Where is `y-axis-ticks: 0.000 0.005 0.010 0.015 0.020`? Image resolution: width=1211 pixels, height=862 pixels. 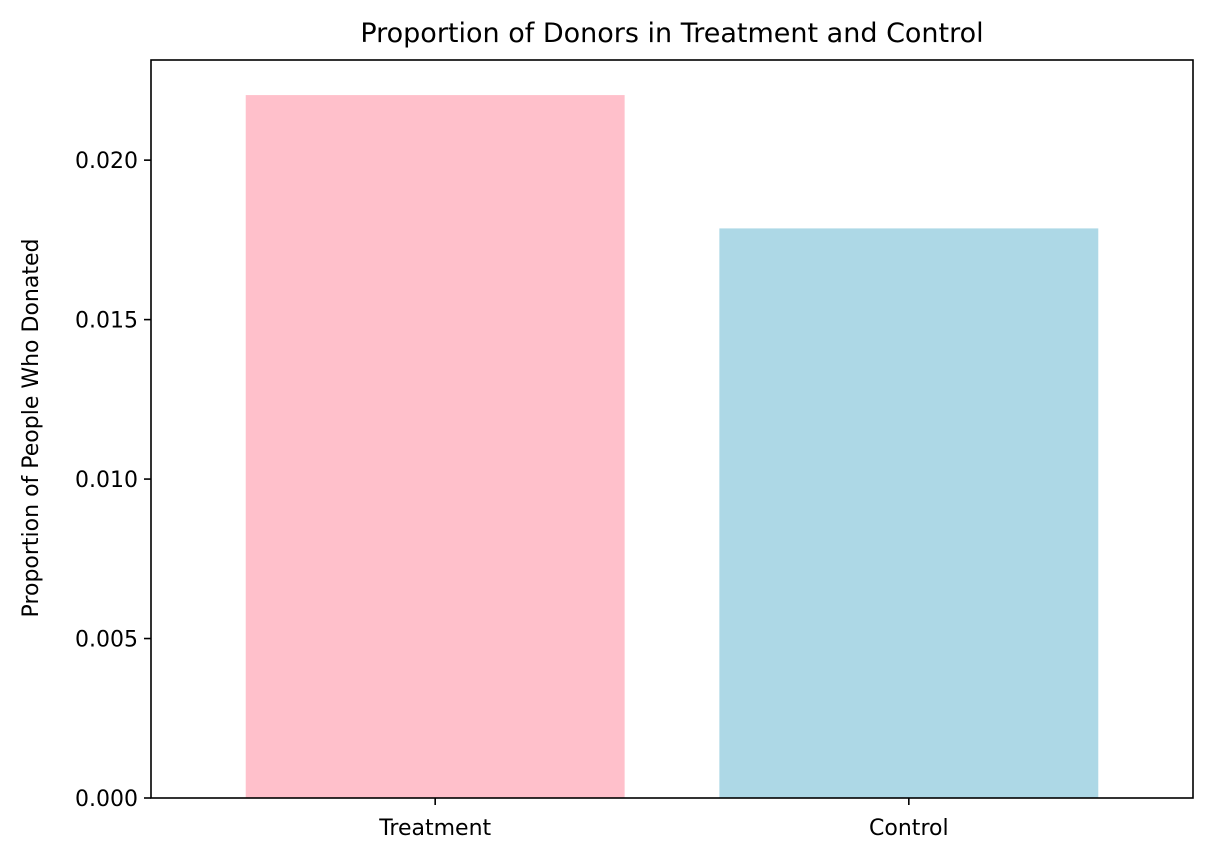 y-axis-ticks: 0.000 0.005 0.010 0.015 0.020 is located at coordinates (113, 480).